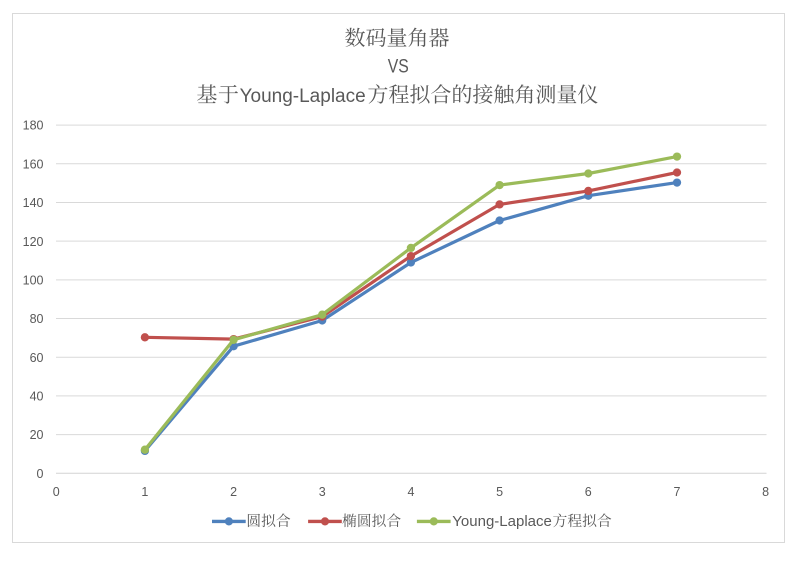  Describe the element at coordinates (410, 492) in the screenshot. I see `svg-text: 4` at that location.